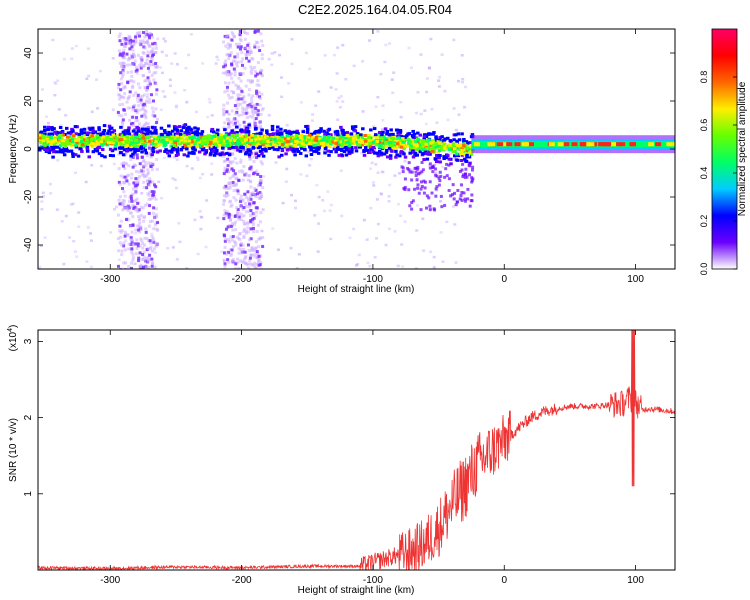  I want to click on colorbar-gradient, so click(724, 149).